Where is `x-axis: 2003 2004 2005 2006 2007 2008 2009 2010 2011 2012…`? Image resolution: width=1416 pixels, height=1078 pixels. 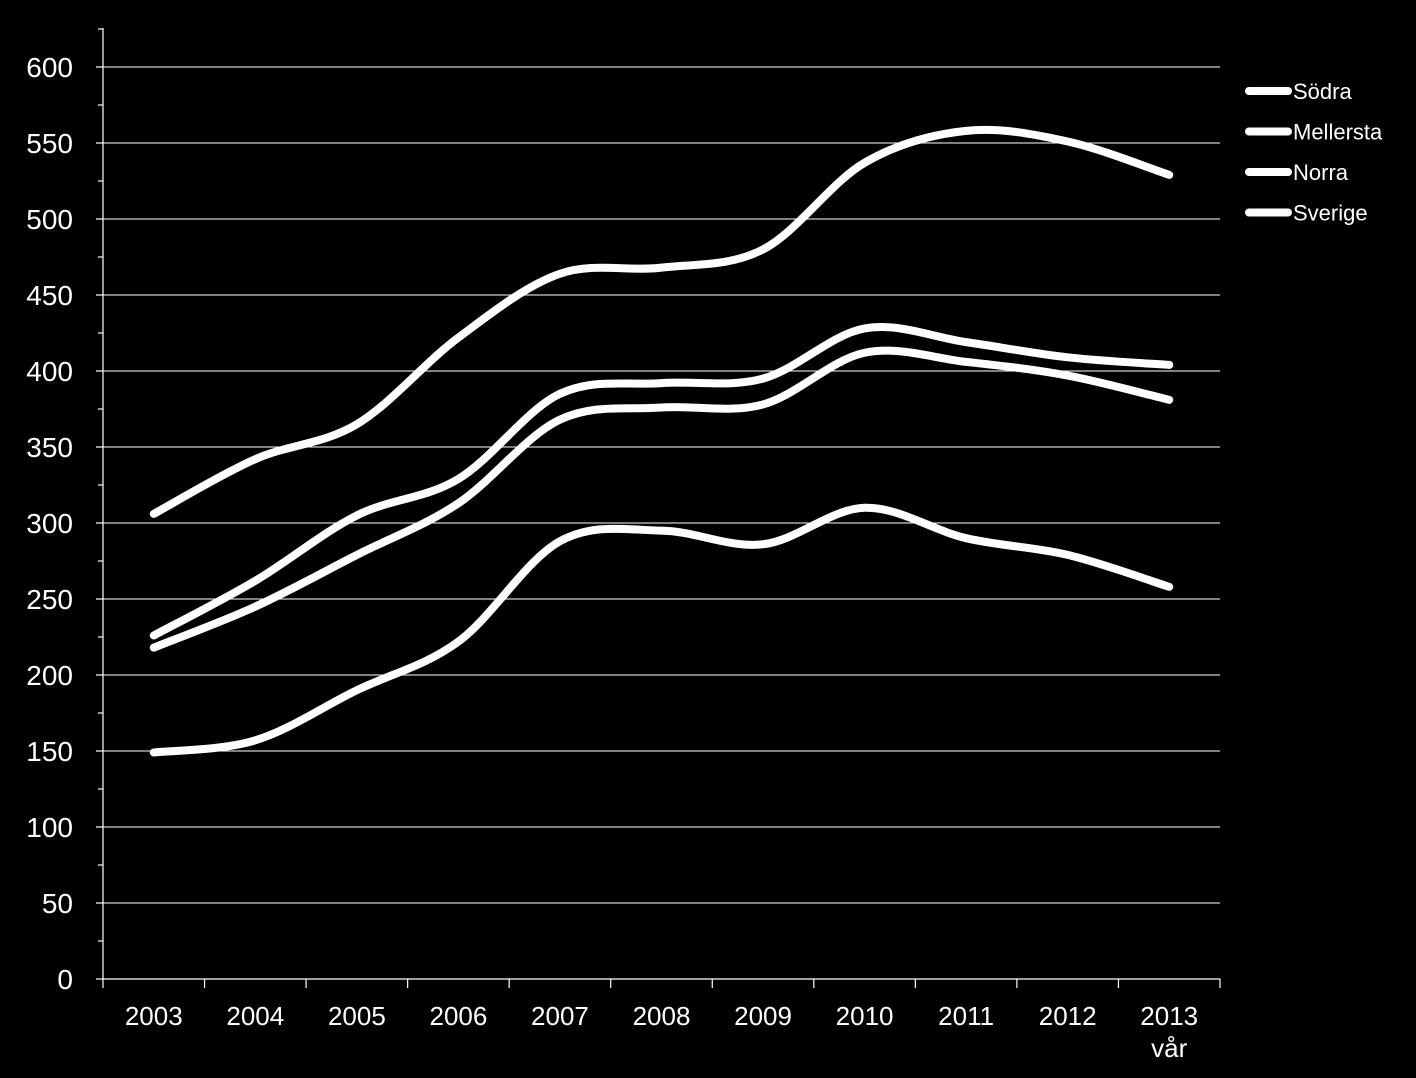 x-axis: 2003 2004 2005 2006 2007 2008 2009 2010 2011 2012… is located at coordinates (661, 1020).